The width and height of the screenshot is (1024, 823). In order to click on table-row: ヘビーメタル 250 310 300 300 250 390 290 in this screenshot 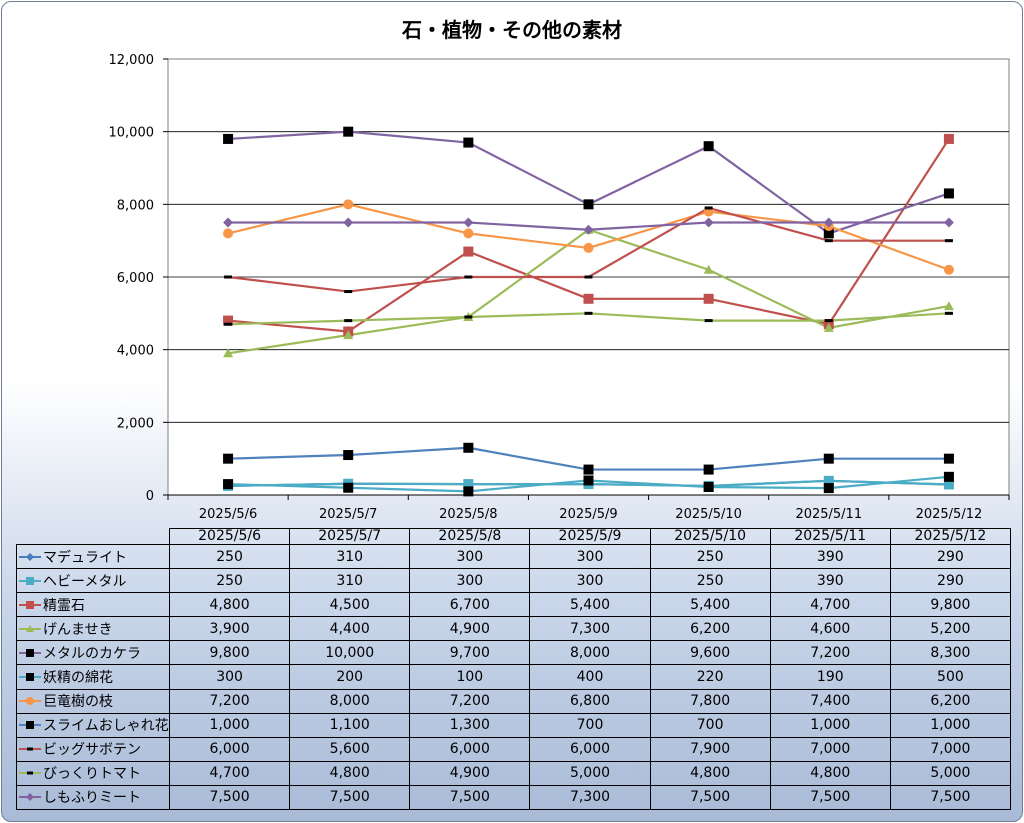, I will do `click(513, 581)`.